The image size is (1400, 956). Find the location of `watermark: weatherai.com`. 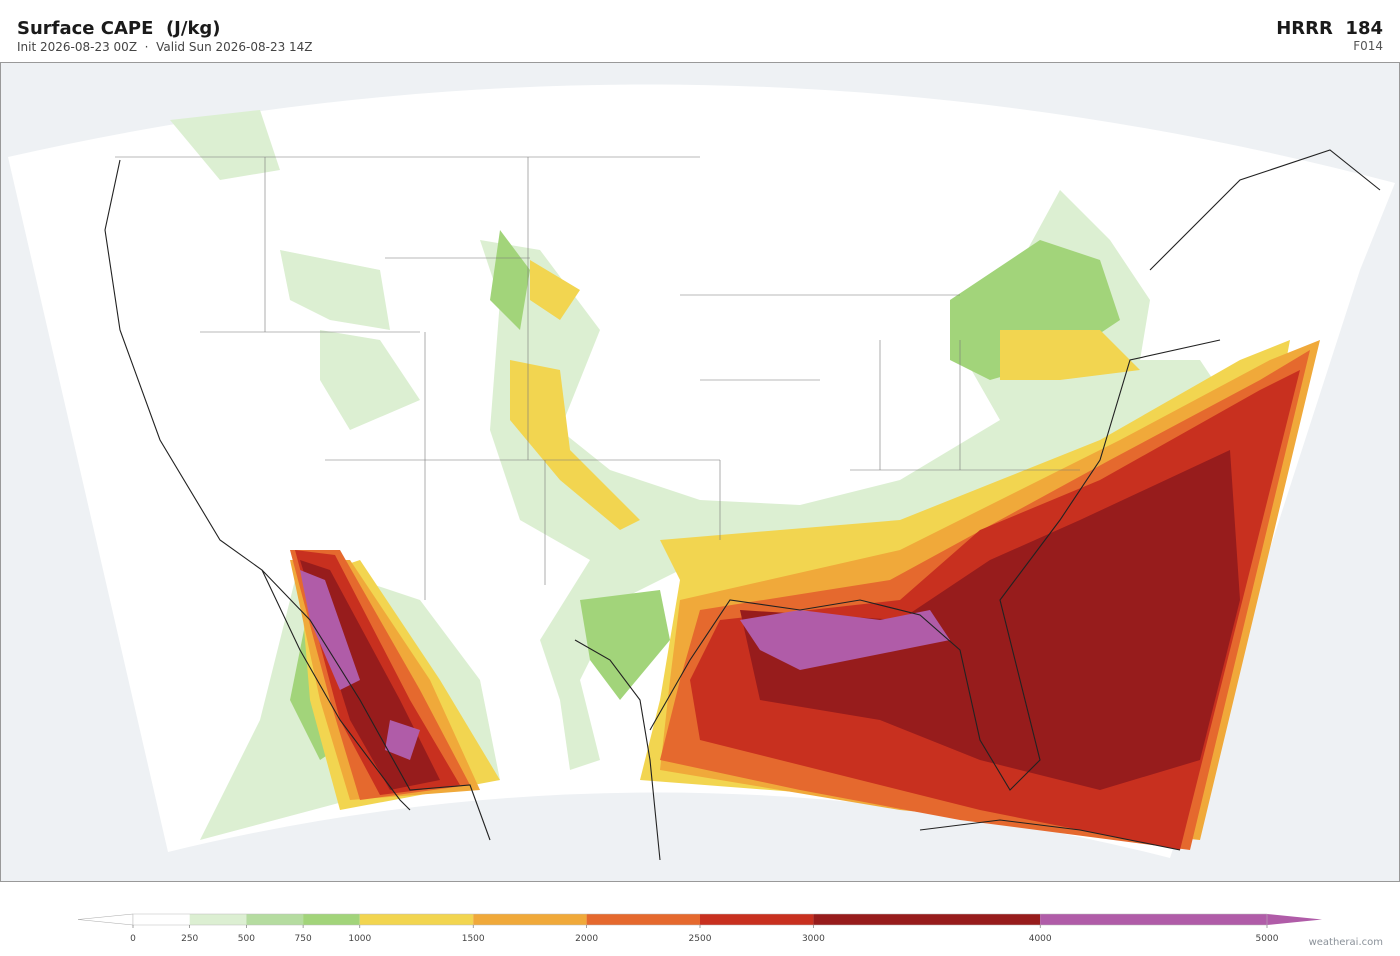

watermark: weatherai.com is located at coordinates (1346, 942).